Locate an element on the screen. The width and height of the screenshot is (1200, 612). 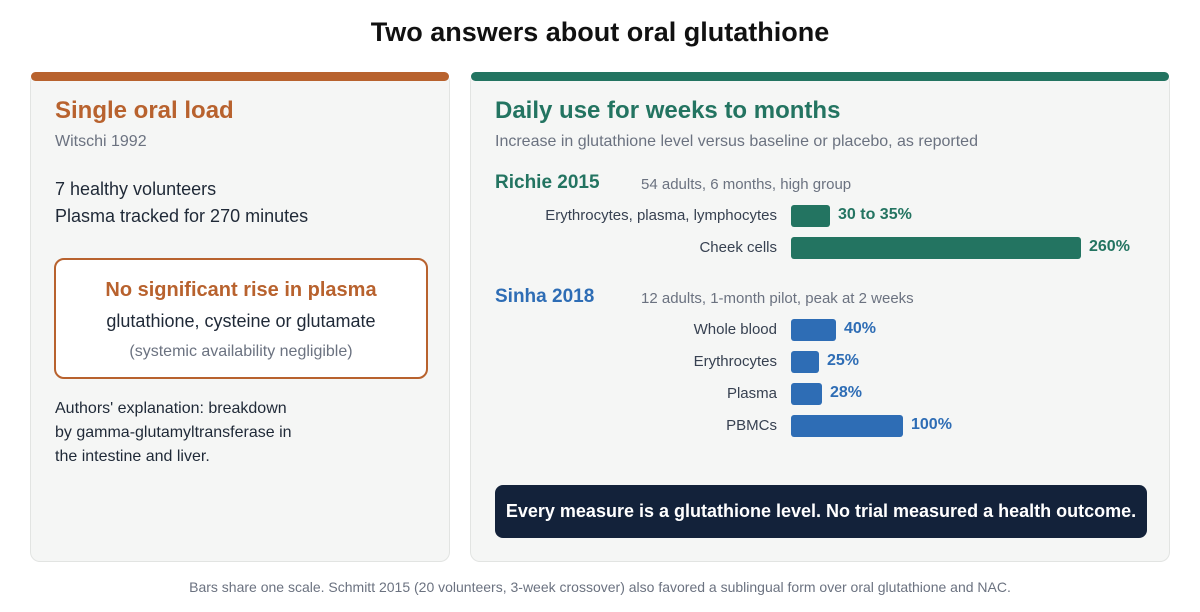
bar-value-label: 100% is located at coordinates (931, 424).